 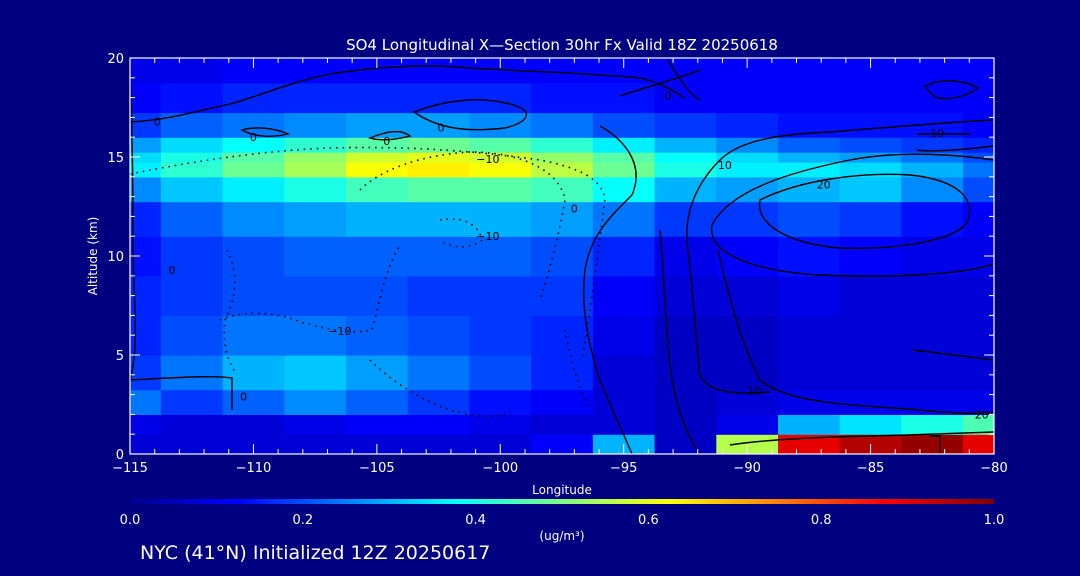 What do you see at coordinates (623, 468) in the screenshot?
I see `x-tick-label: −95` at bounding box center [623, 468].